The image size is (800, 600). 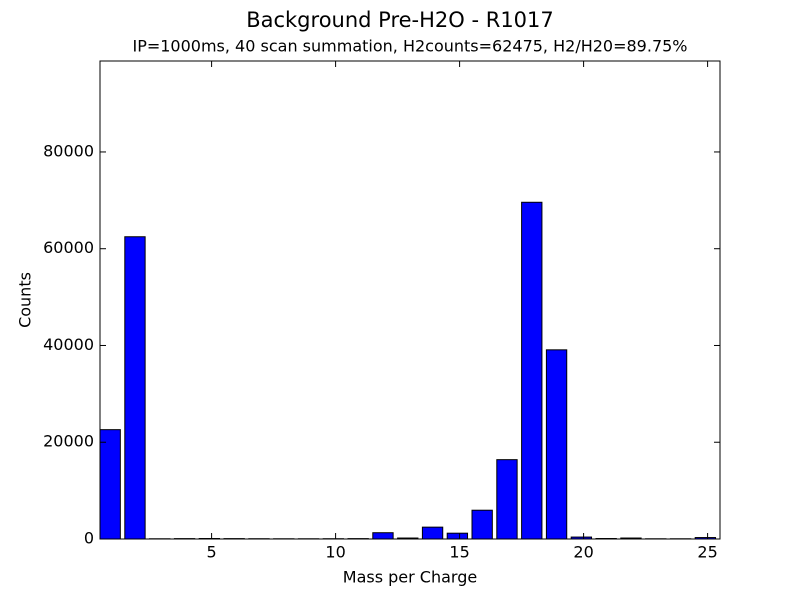 What do you see at coordinates (707, 552) in the screenshot?
I see `x-tick-label: 25` at bounding box center [707, 552].